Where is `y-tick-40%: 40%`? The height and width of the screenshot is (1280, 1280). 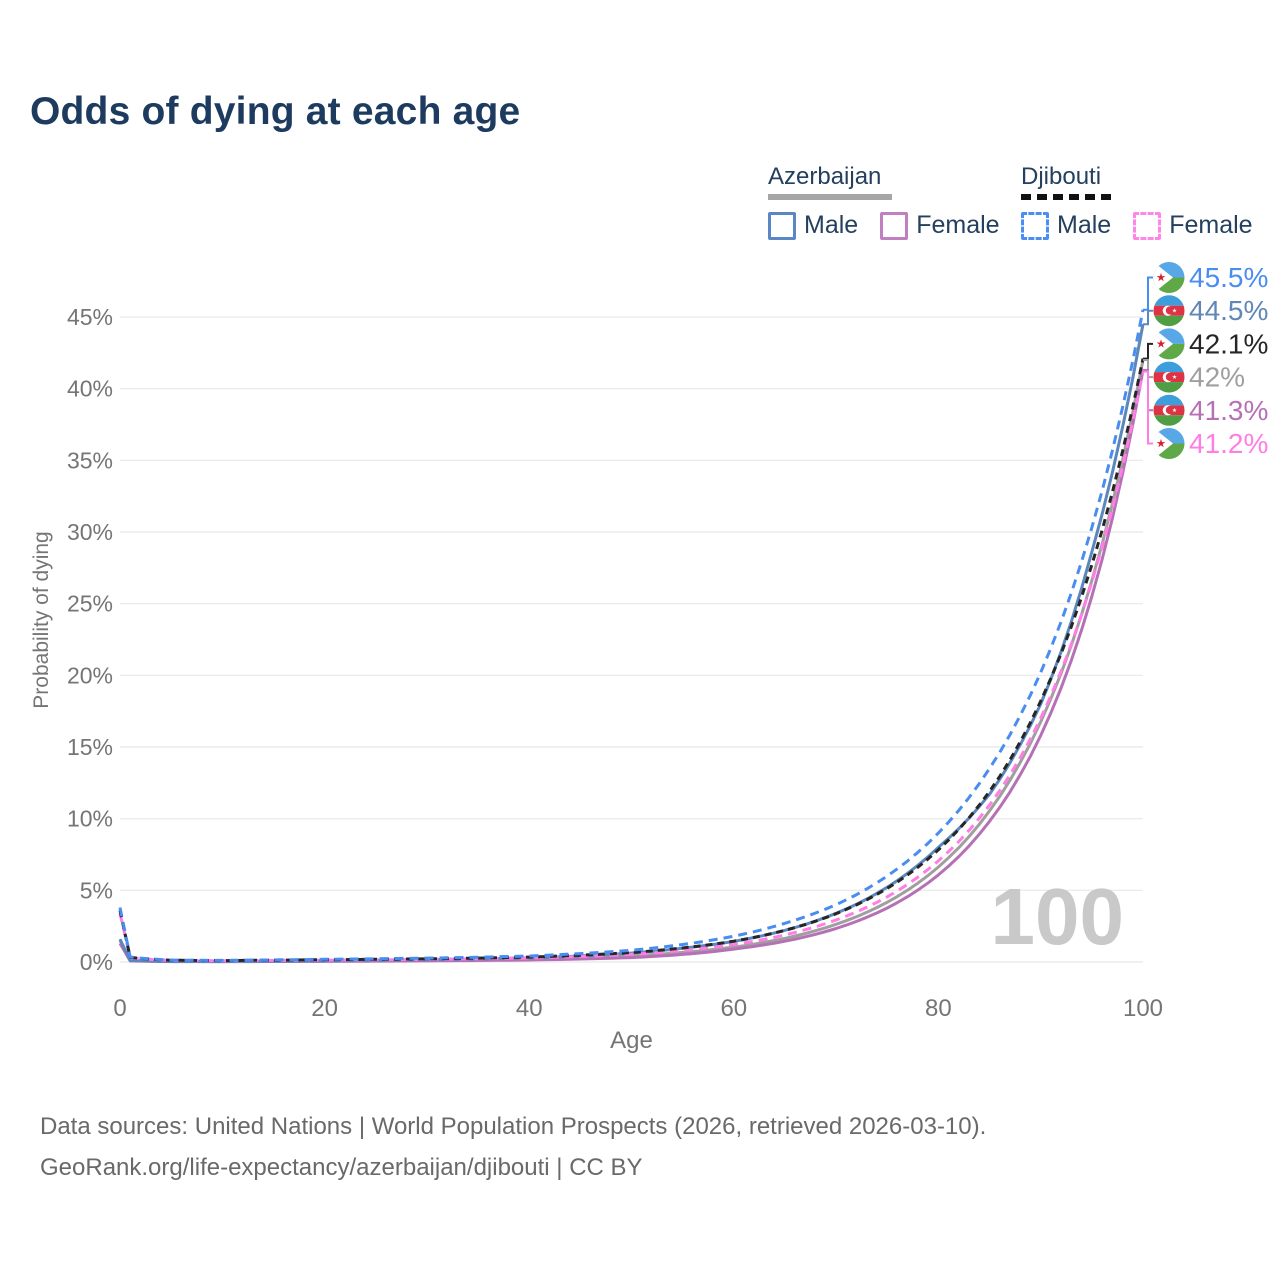 y-tick-40%: 40% is located at coordinates (90, 389).